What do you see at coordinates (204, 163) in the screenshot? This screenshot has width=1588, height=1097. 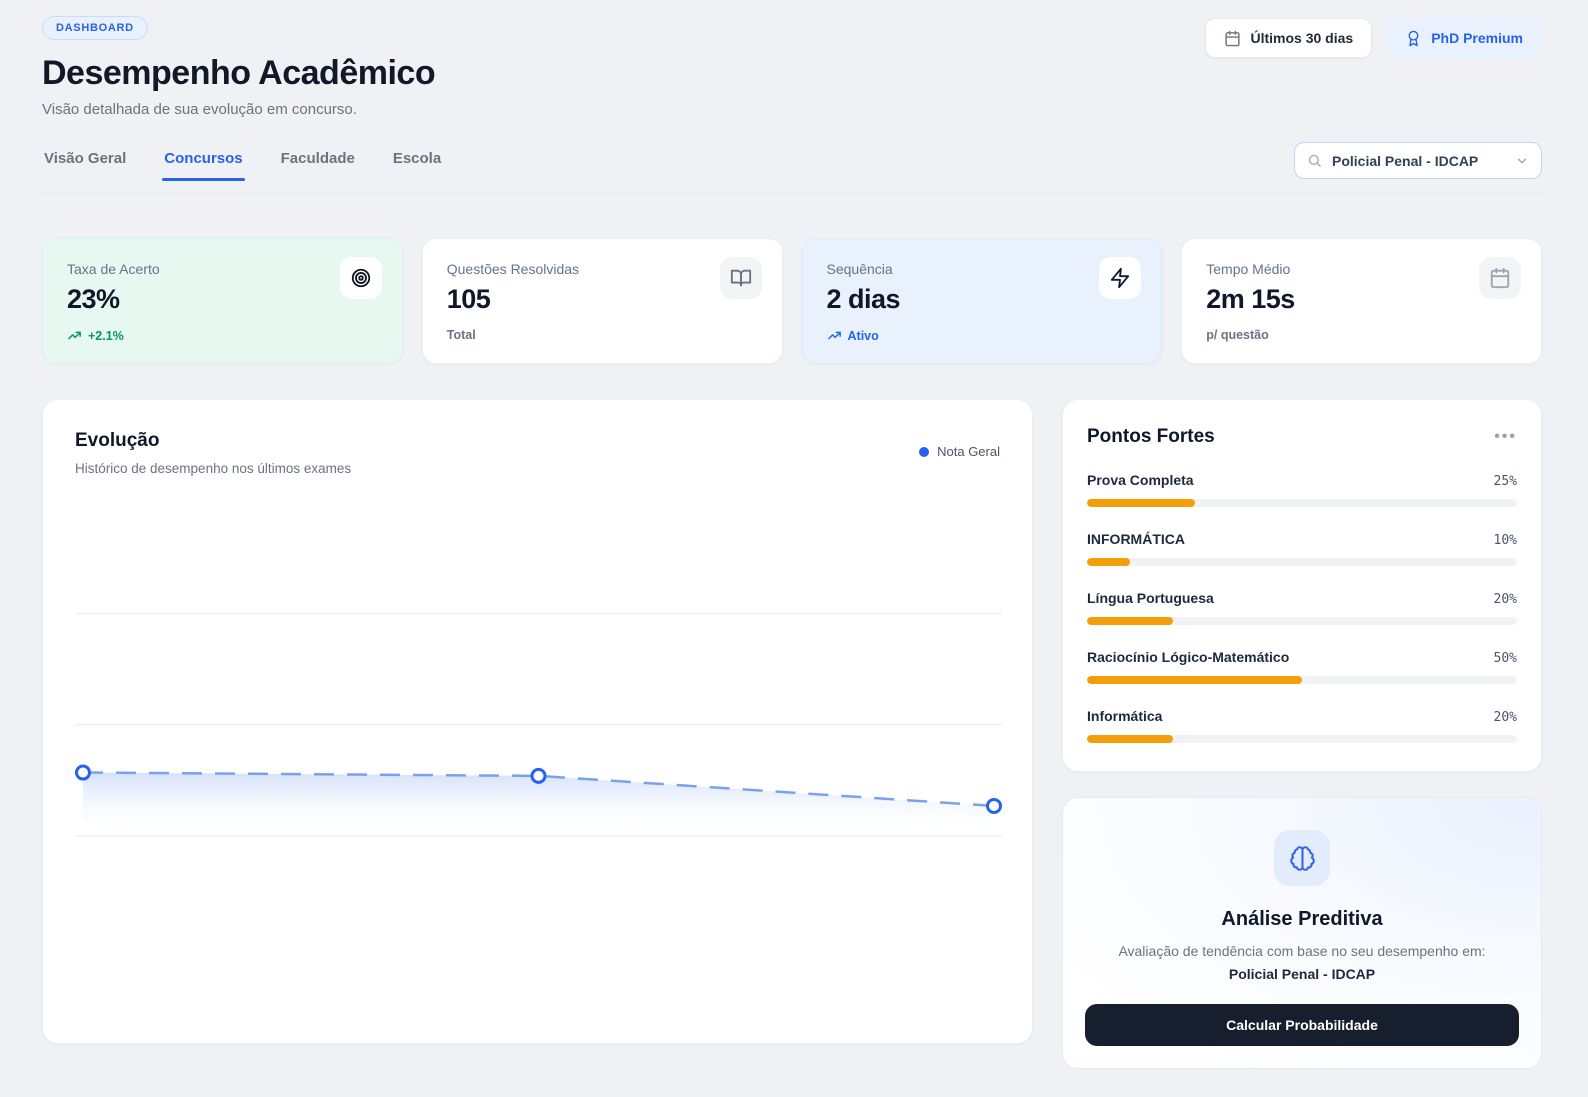 I see `tab-concursos: Concursos` at bounding box center [204, 163].